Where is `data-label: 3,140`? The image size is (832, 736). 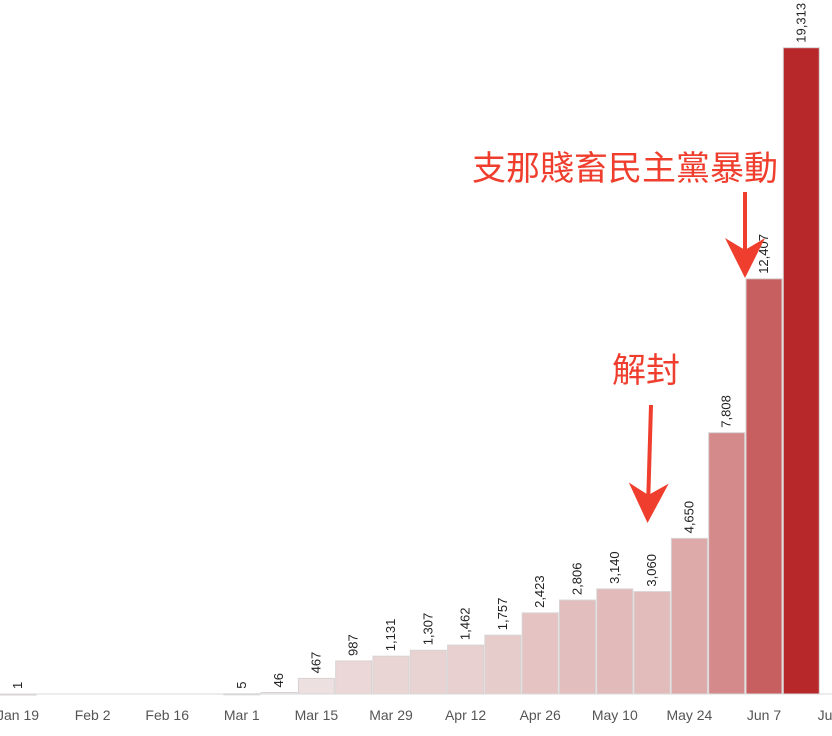
data-label: 3,140 is located at coordinates (614, 567).